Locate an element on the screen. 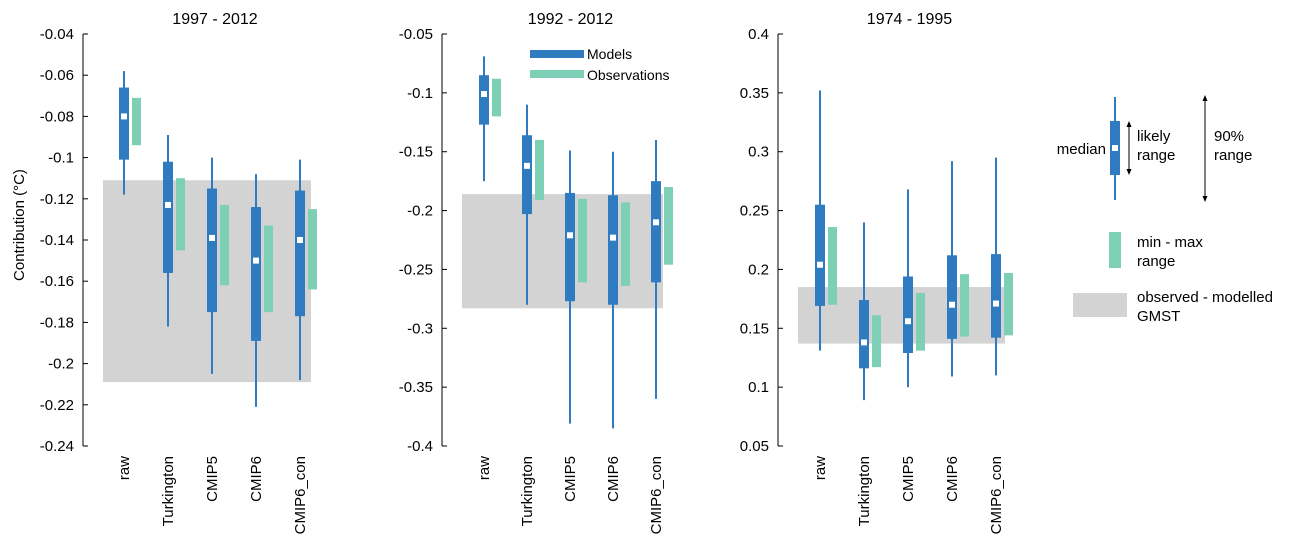  y-tick-label: -0.04 is located at coordinates (57, 34).